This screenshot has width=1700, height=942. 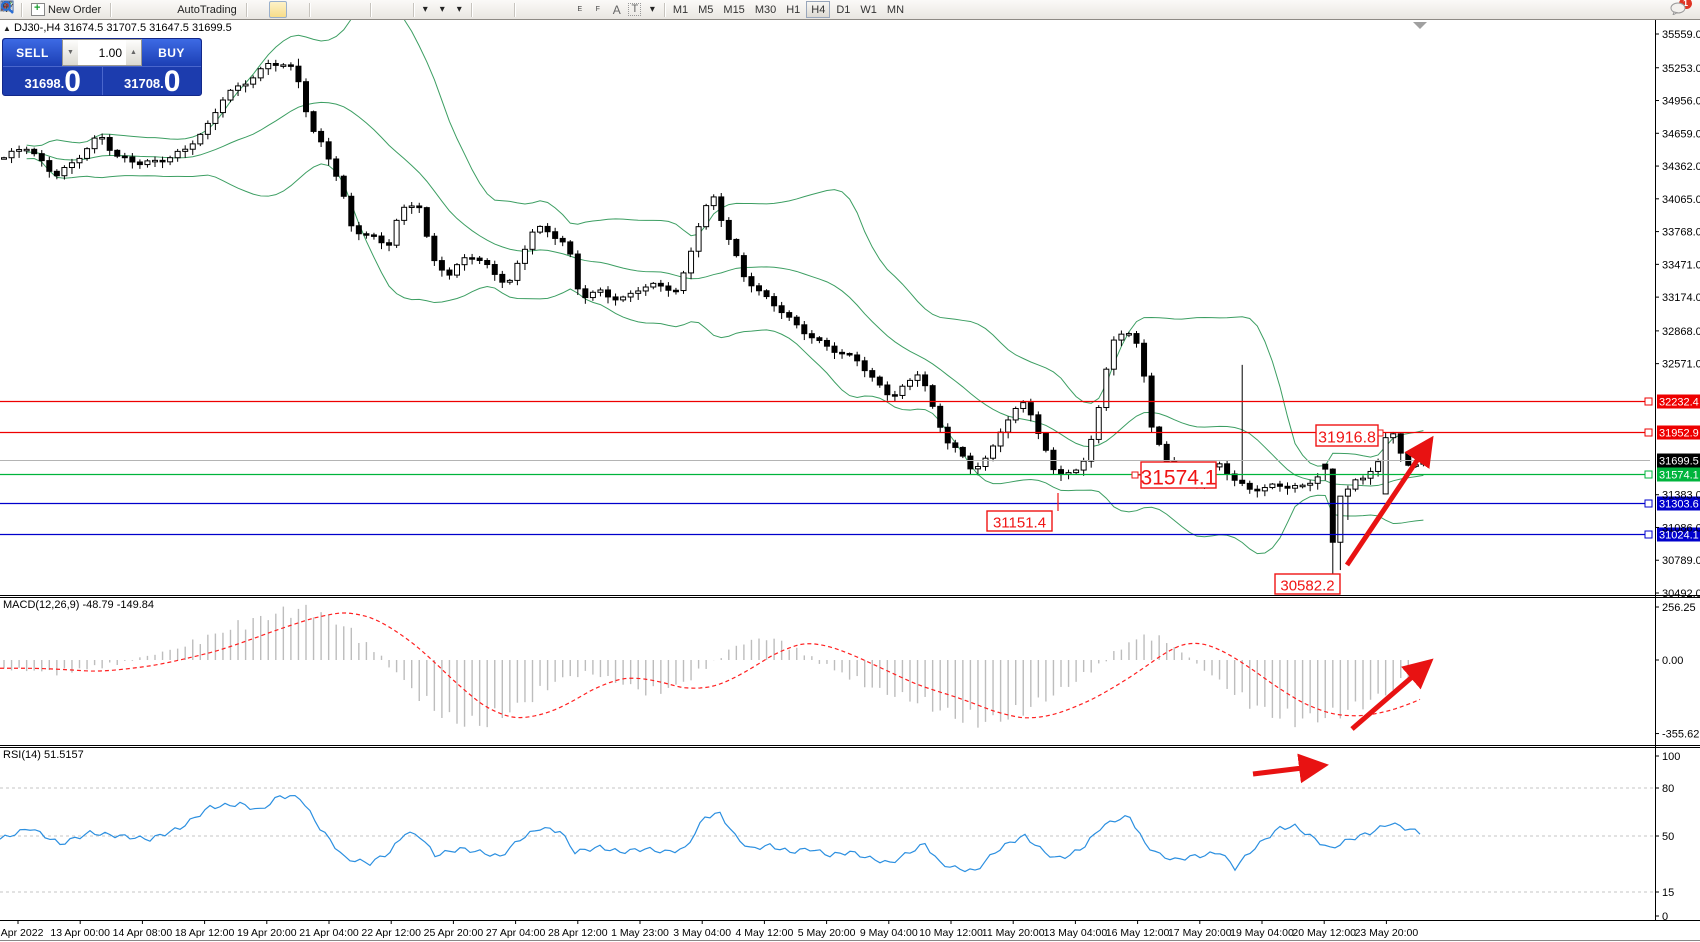 What do you see at coordinates (391, 933) in the screenshot?
I see `time-tick-label: 22 Apr 12:00` at bounding box center [391, 933].